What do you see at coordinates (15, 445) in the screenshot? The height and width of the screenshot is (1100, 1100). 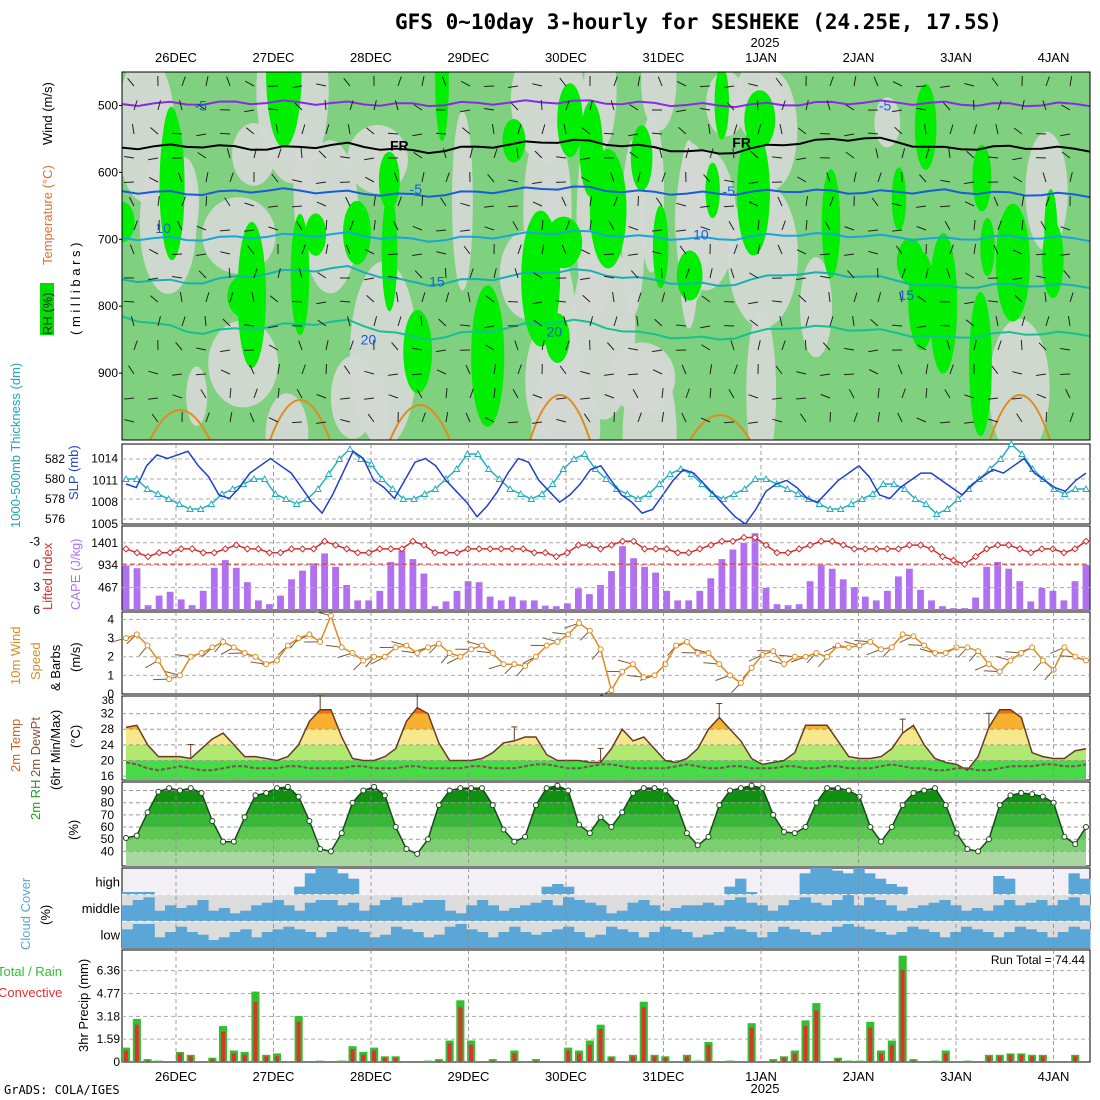 I see `p2-ylabel-thickness: 1000-500mb Thickness (dm)` at bounding box center [15, 445].